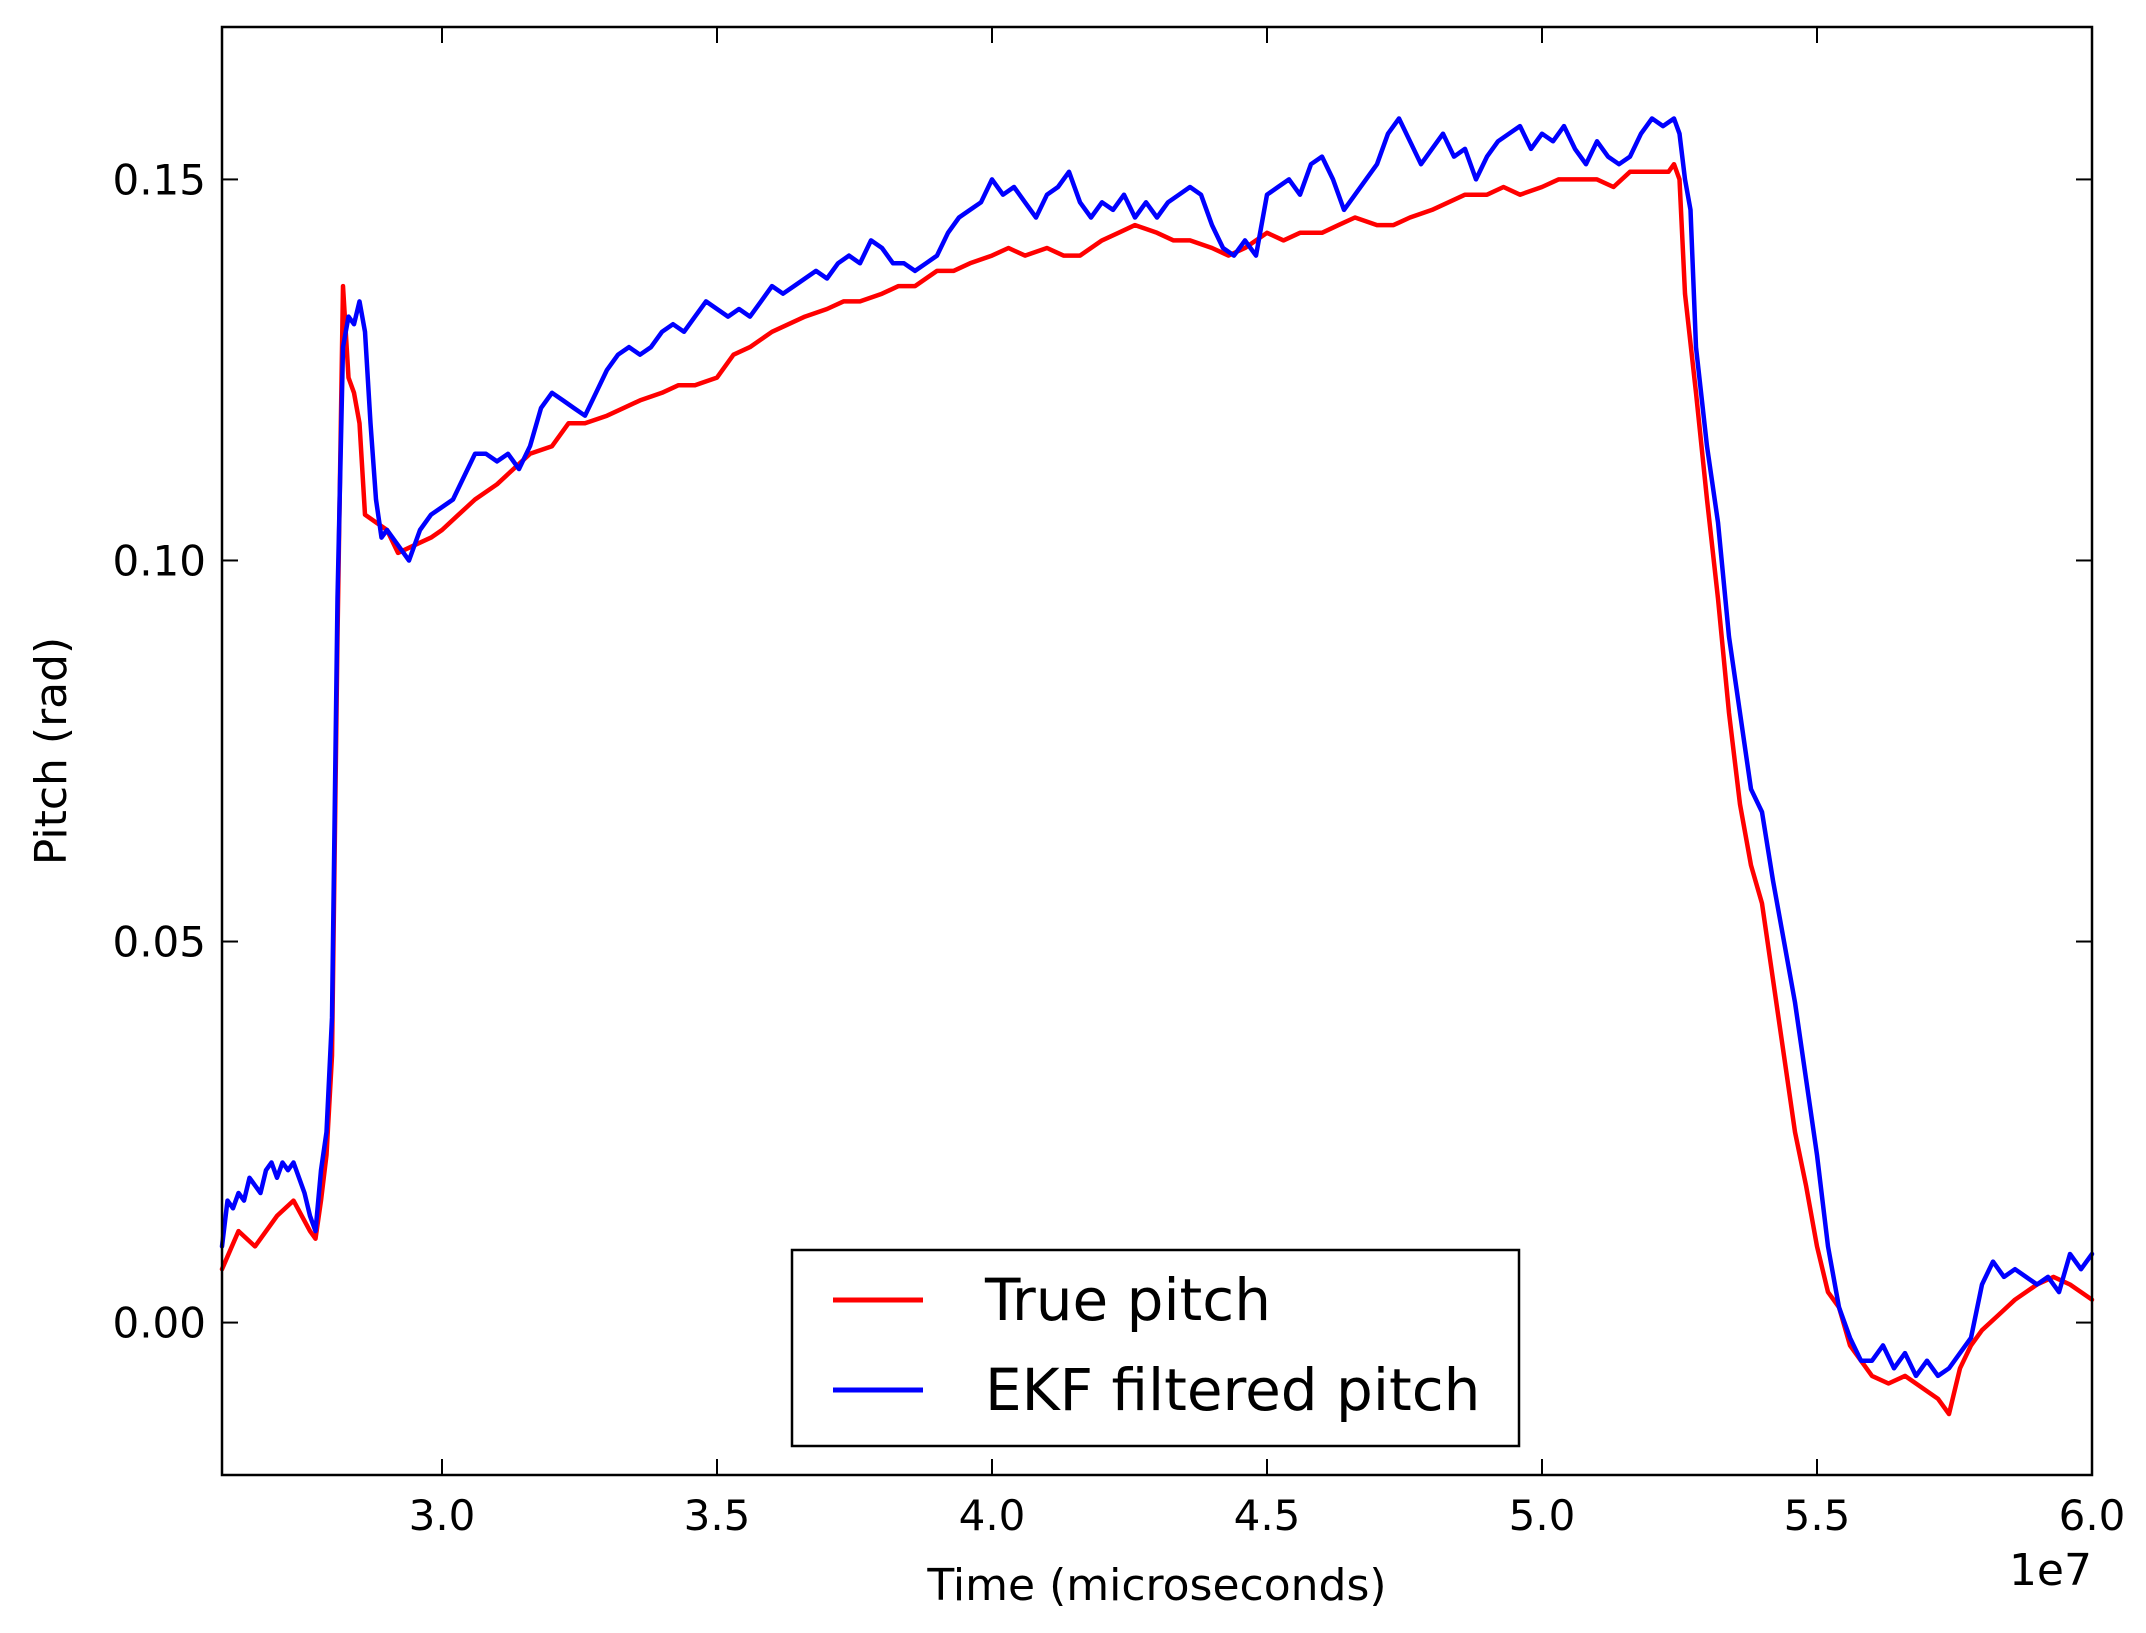 The width and height of the screenshot is (2146, 1633). Describe the element at coordinates (1542, 1515) in the screenshot. I see `x-tick-label: 5.0` at that location.